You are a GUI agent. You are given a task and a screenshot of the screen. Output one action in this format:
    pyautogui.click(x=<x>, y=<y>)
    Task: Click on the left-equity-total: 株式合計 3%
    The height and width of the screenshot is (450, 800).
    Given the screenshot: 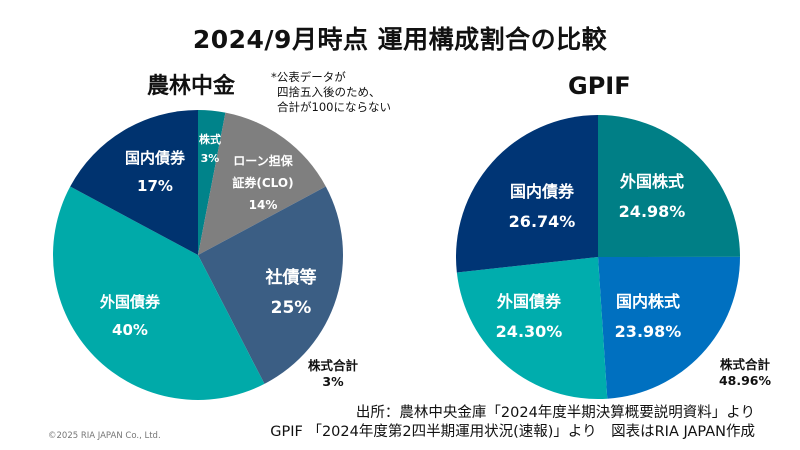 What is the action you would take?
    pyautogui.click(x=333, y=374)
    